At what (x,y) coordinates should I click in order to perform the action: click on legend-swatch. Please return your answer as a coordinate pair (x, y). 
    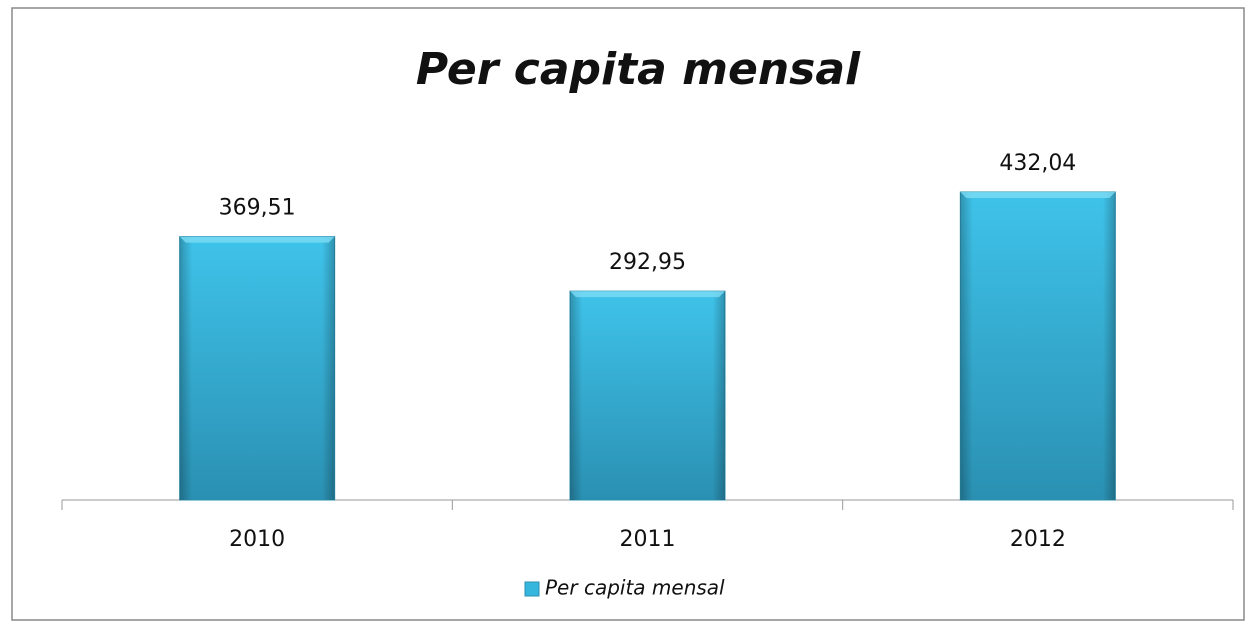
    Looking at the image, I should click on (532, 589).